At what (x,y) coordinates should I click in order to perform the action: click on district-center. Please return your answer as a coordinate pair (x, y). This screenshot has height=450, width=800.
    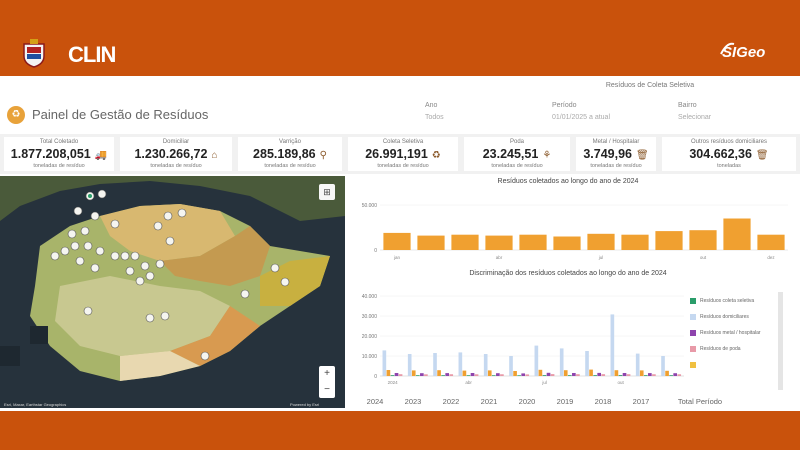
    Looking at the image, I should click on (142, 316).